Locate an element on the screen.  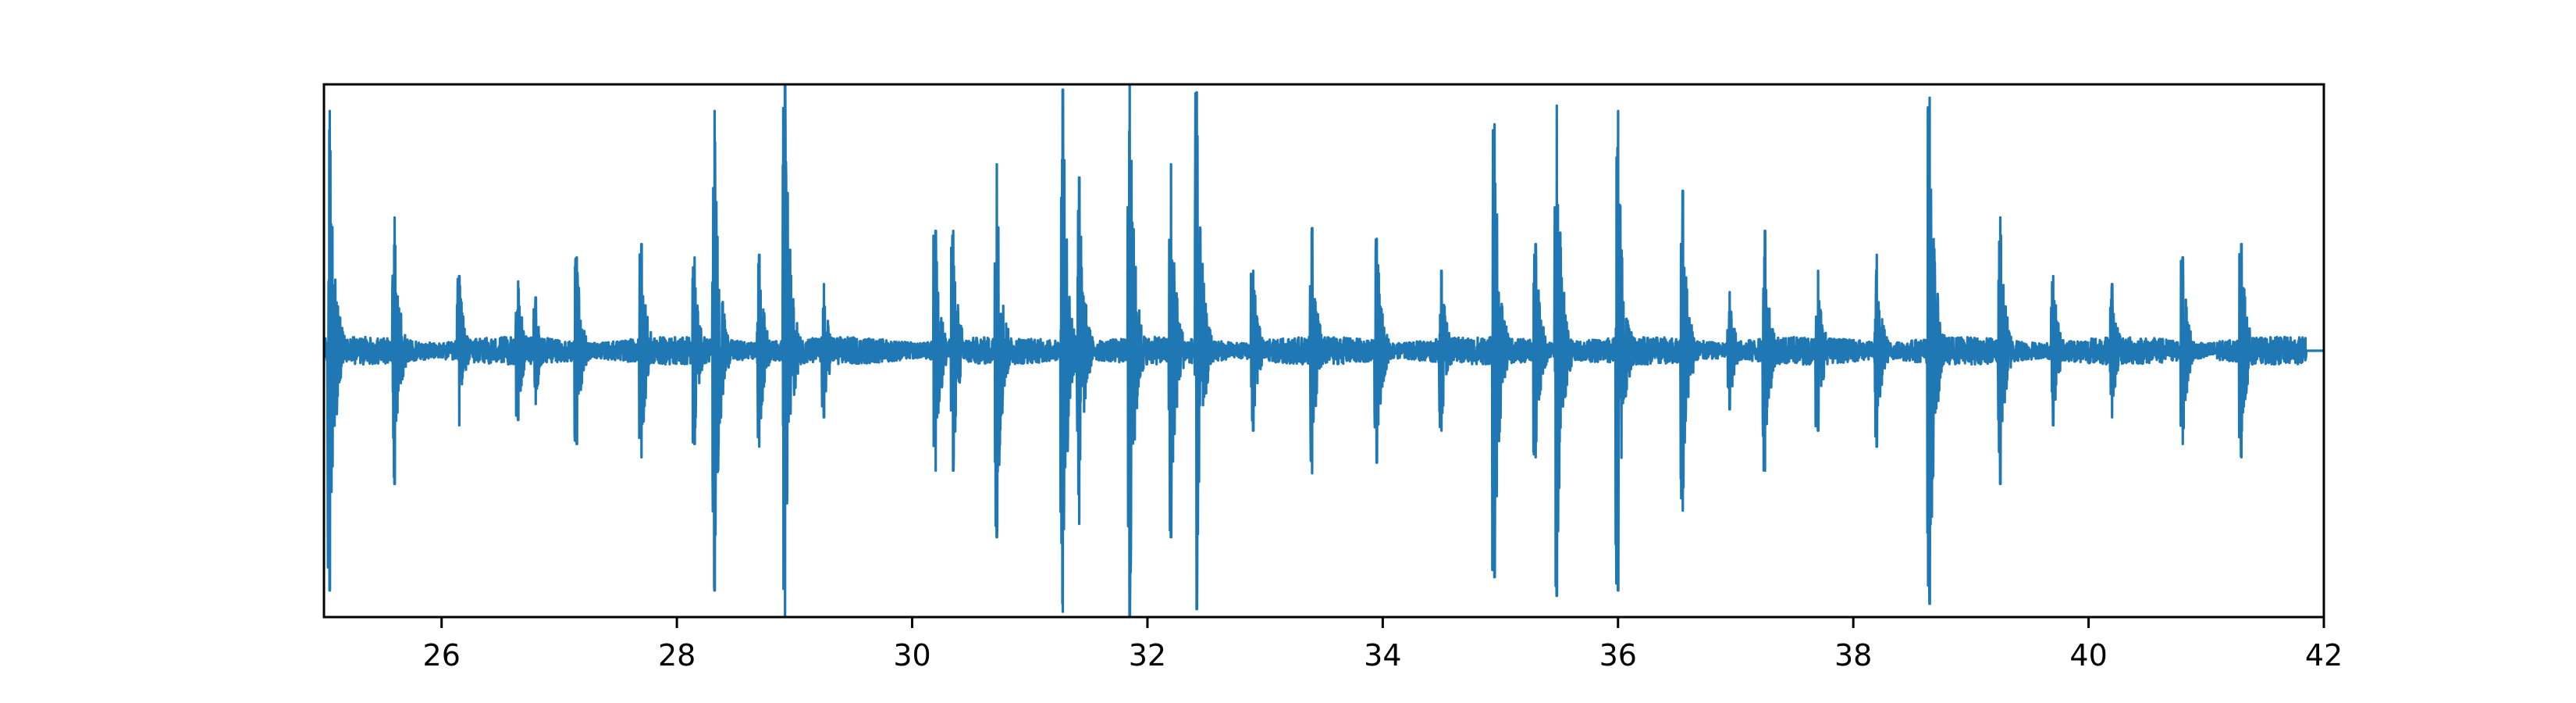
x-tick-label: 30 is located at coordinates (911, 655).